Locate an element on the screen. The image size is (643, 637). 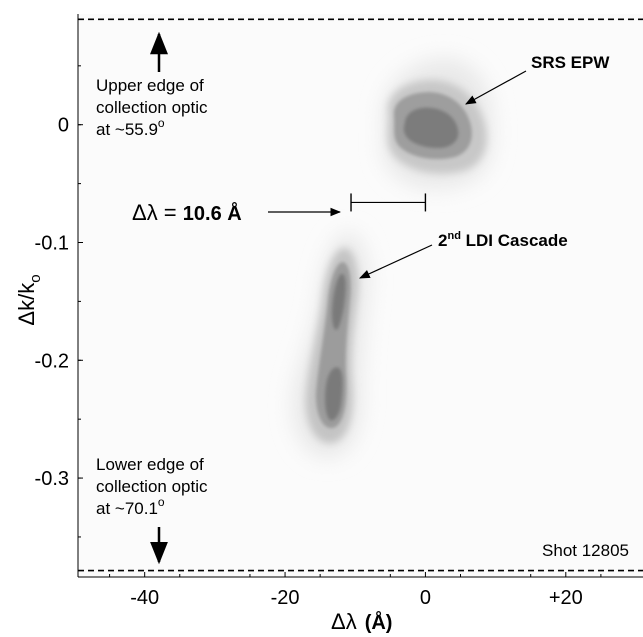
x-tick-label-1: -20 is located at coordinates (285, 598).